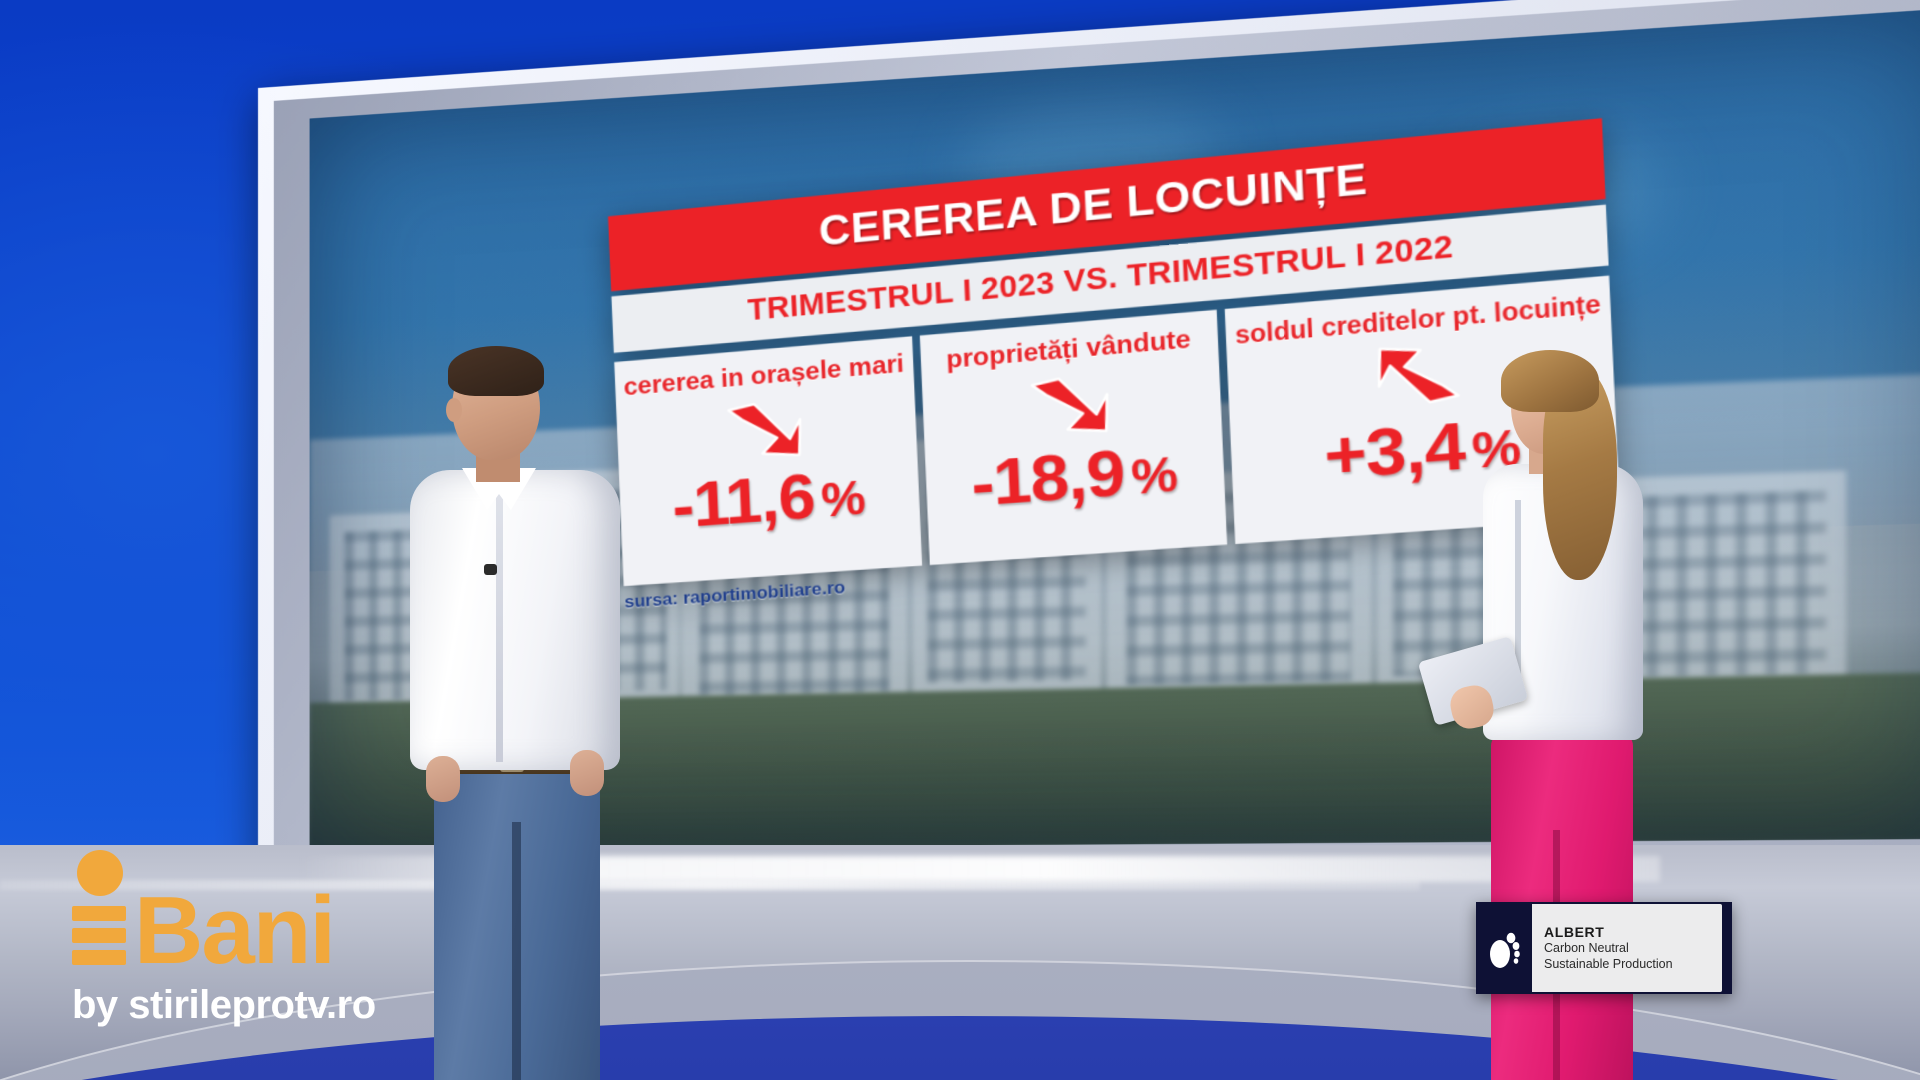 The height and width of the screenshot is (1080, 1920). Describe the element at coordinates (587, 773) in the screenshot. I see `guest-hand-right` at that location.